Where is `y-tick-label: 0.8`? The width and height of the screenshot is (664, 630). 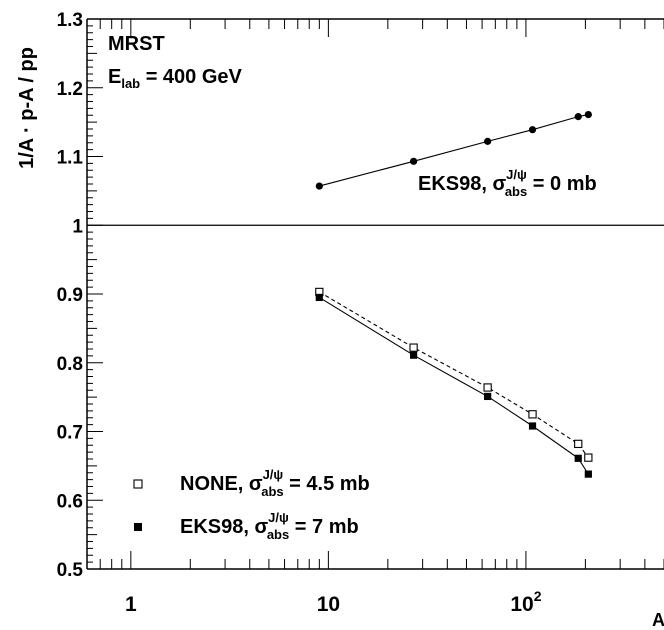 y-tick-label: 0.8 is located at coordinates (70, 364).